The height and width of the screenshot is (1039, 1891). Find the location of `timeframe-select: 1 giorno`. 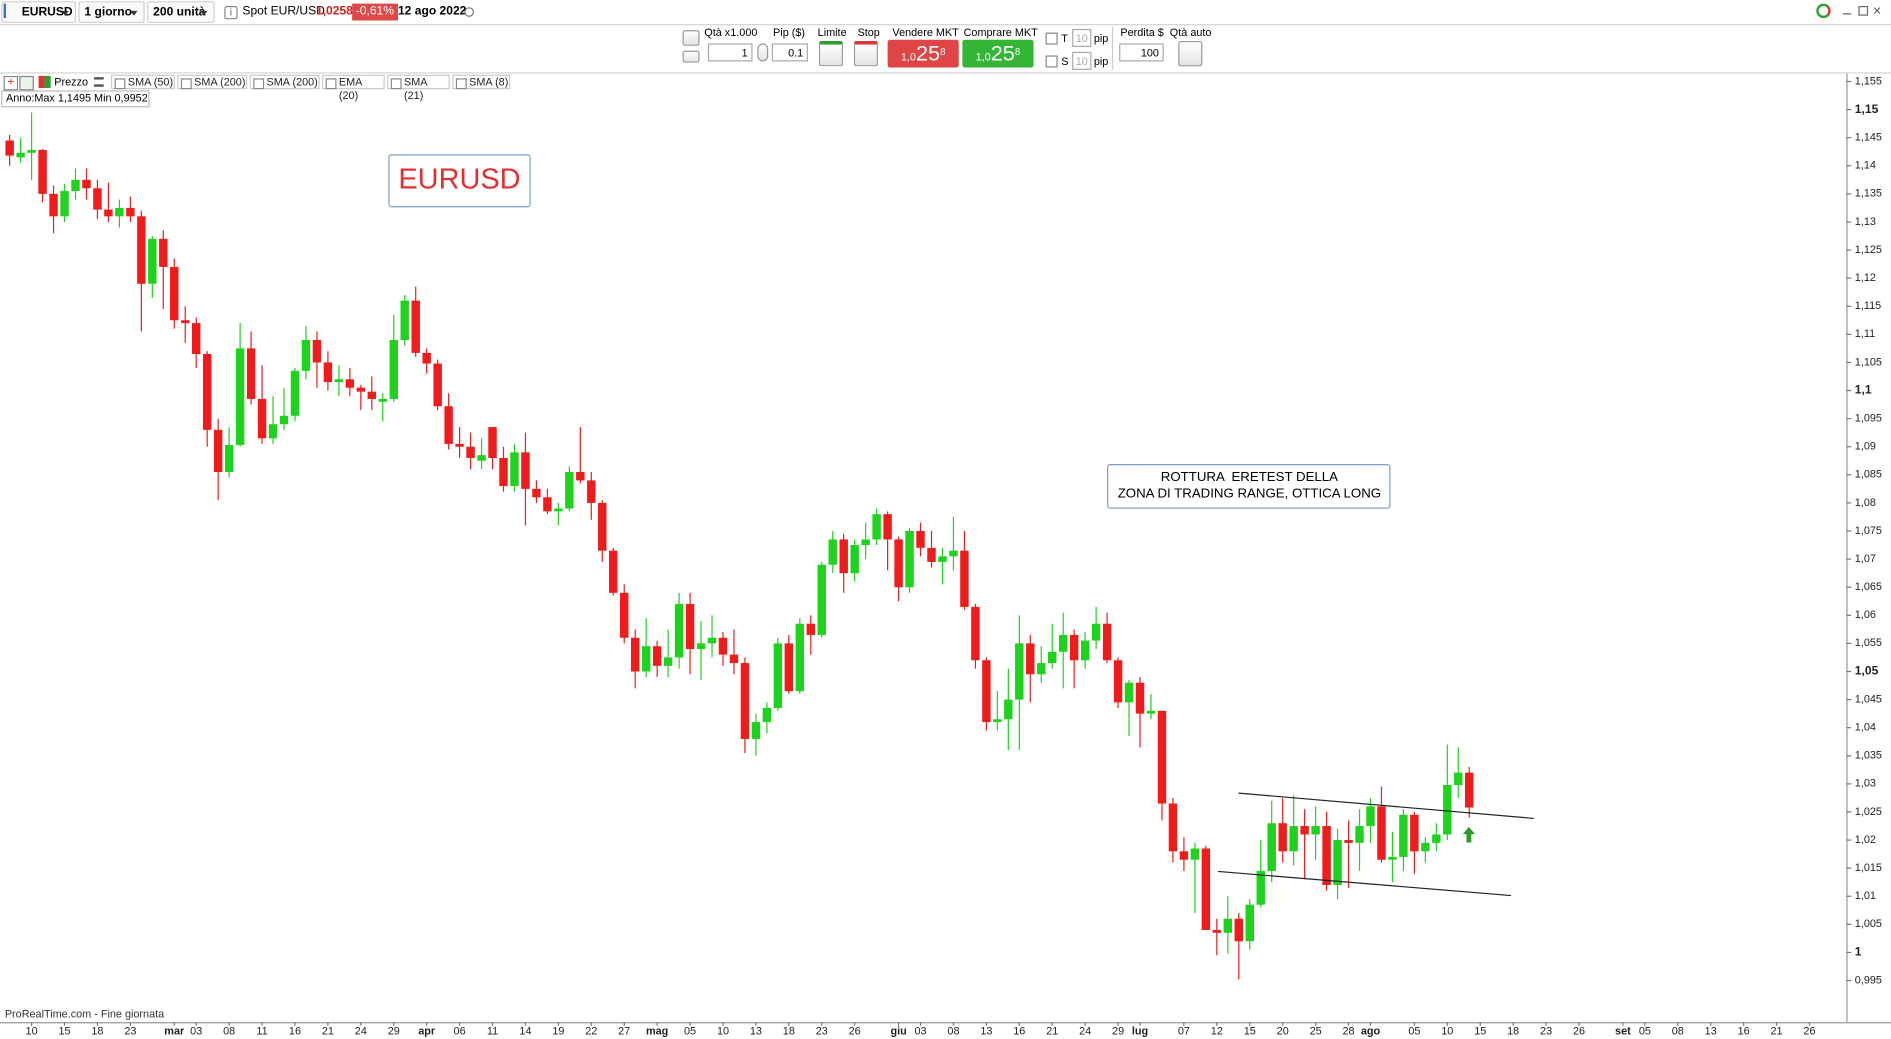

timeframe-select: 1 giorno is located at coordinates (111, 12).